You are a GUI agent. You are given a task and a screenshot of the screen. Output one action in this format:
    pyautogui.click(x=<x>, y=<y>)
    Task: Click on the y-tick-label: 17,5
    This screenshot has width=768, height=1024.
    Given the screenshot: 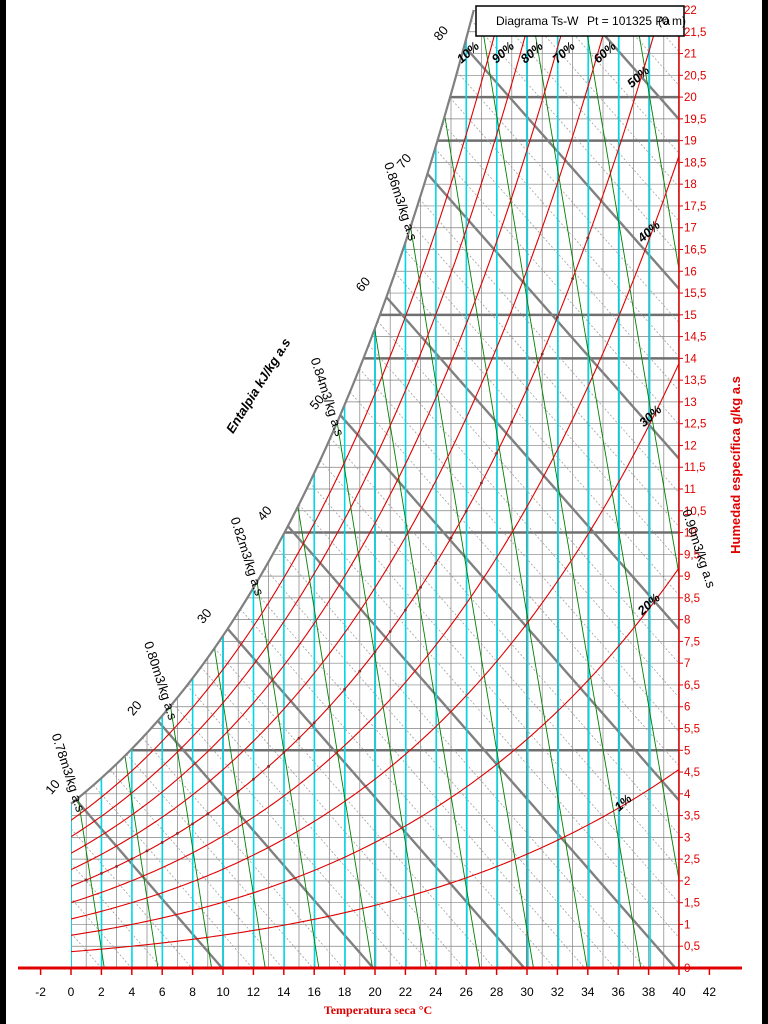 What is the action you would take?
    pyautogui.click(x=695, y=207)
    